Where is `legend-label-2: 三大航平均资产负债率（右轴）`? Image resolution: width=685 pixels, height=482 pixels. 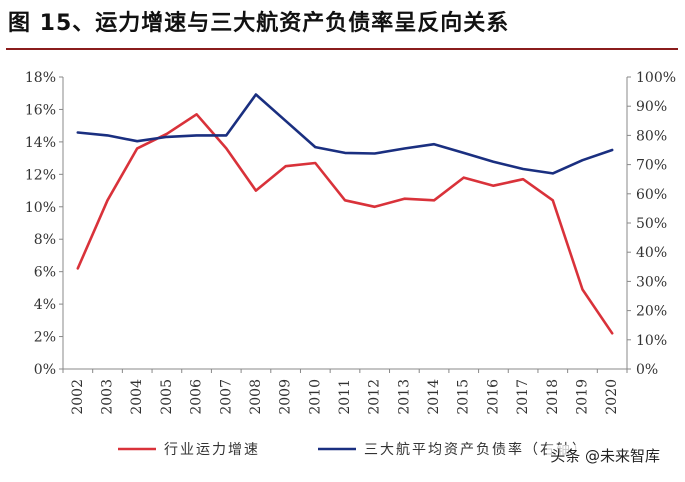 legend-label-2: 三大航平均资产负债率（右轴） is located at coordinates (476, 449).